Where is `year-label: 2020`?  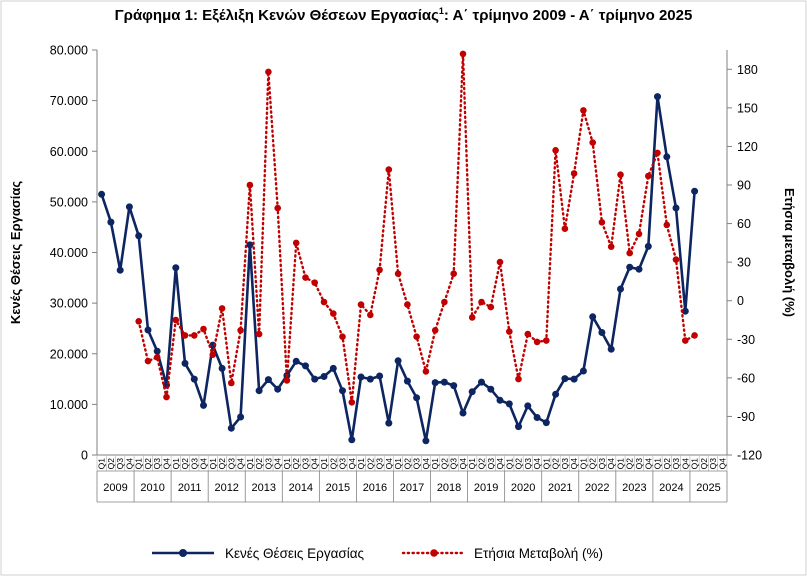
year-label: 2020 is located at coordinates (523, 488).